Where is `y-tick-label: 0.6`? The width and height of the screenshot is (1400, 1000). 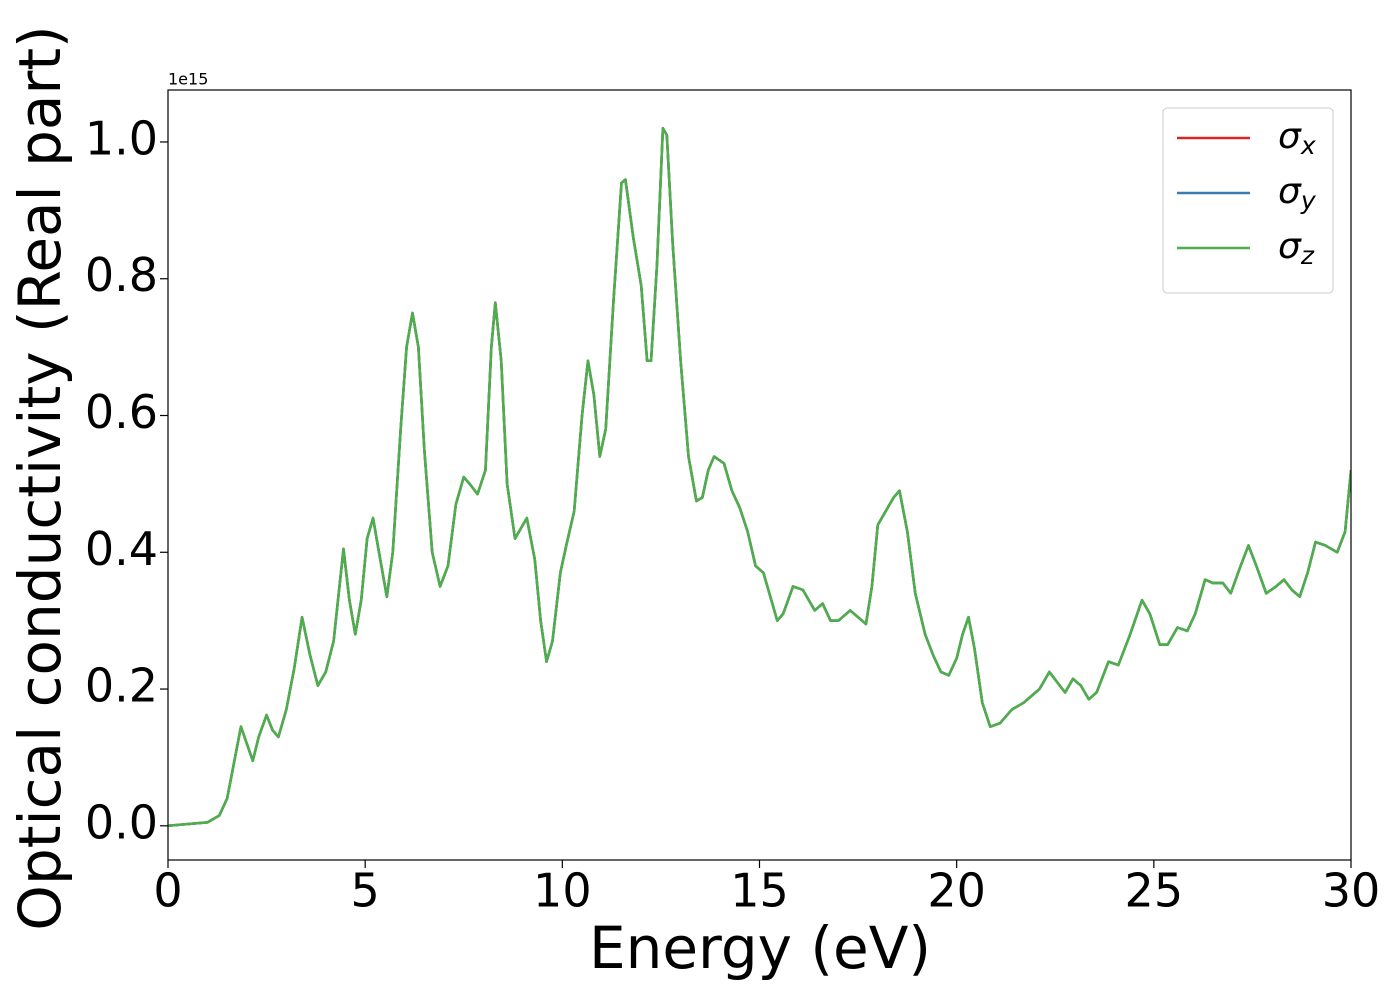 y-tick-label: 0.6 is located at coordinates (121, 412).